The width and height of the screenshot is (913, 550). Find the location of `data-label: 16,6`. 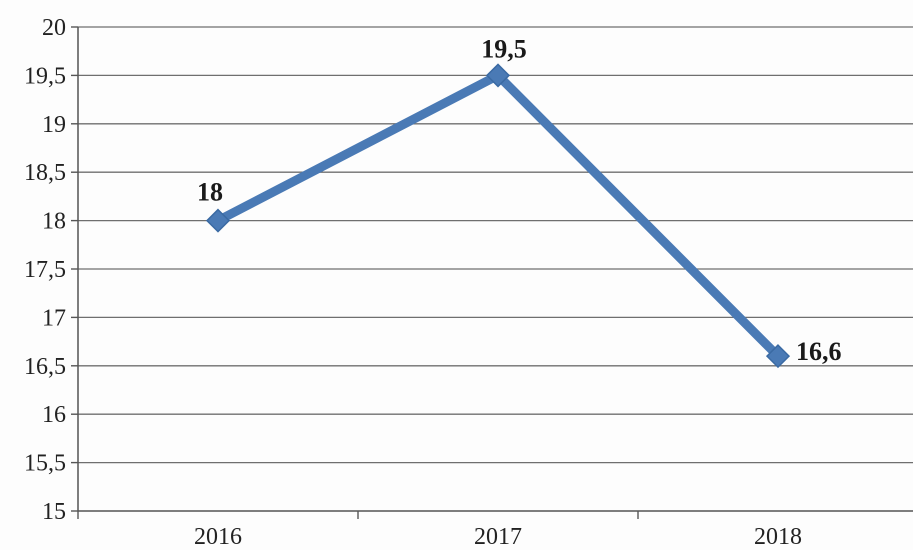

data-label: 16,6 is located at coordinates (819, 351).